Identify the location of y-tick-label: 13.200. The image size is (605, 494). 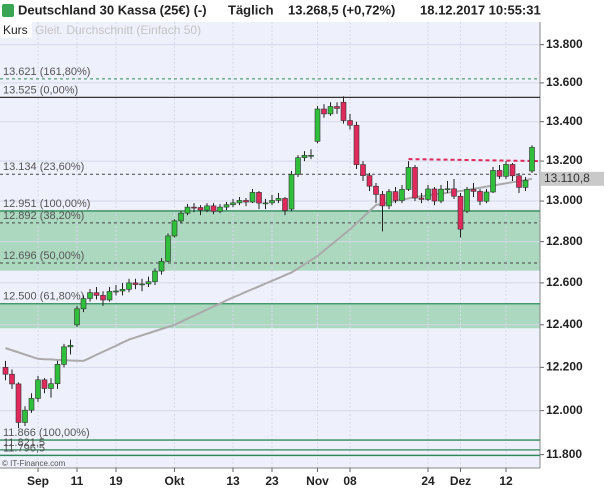
(564, 160).